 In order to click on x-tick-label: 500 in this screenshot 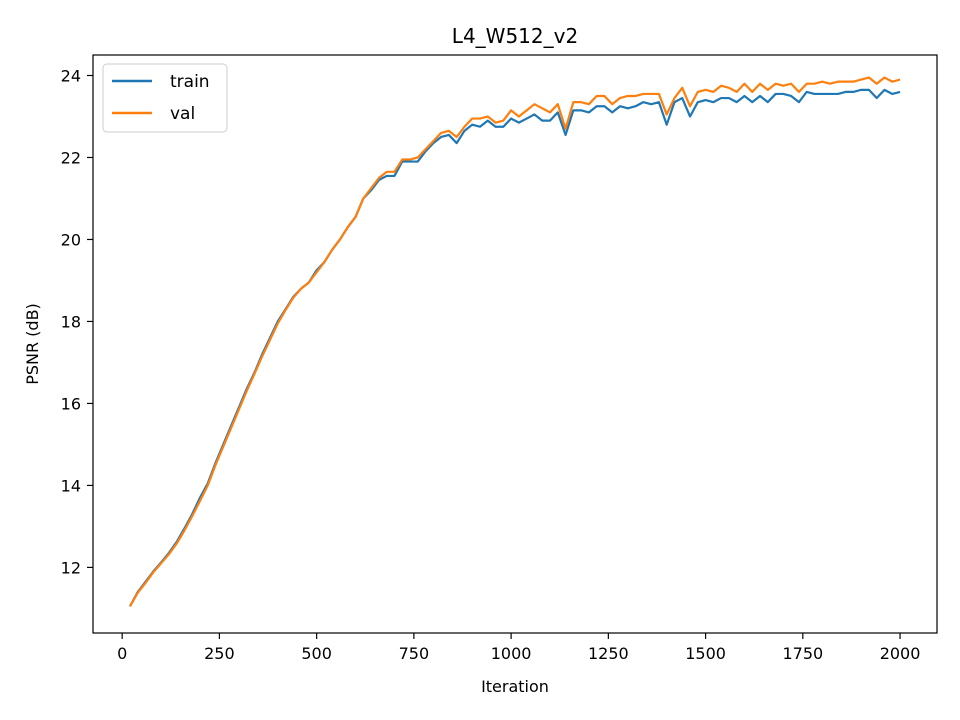, I will do `click(316, 653)`.